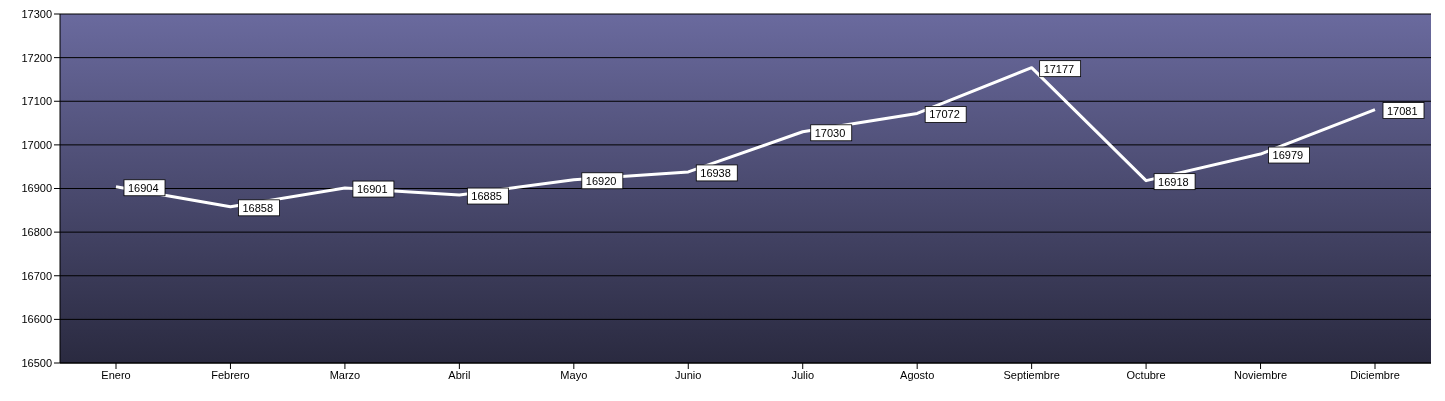 Image resolution: width=1445 pixels, height=401 pixels. What do you see at coordinates (36, 13) in the screenshot?
I see `y-tick-label: 17300` at bounding box center [36, 13].